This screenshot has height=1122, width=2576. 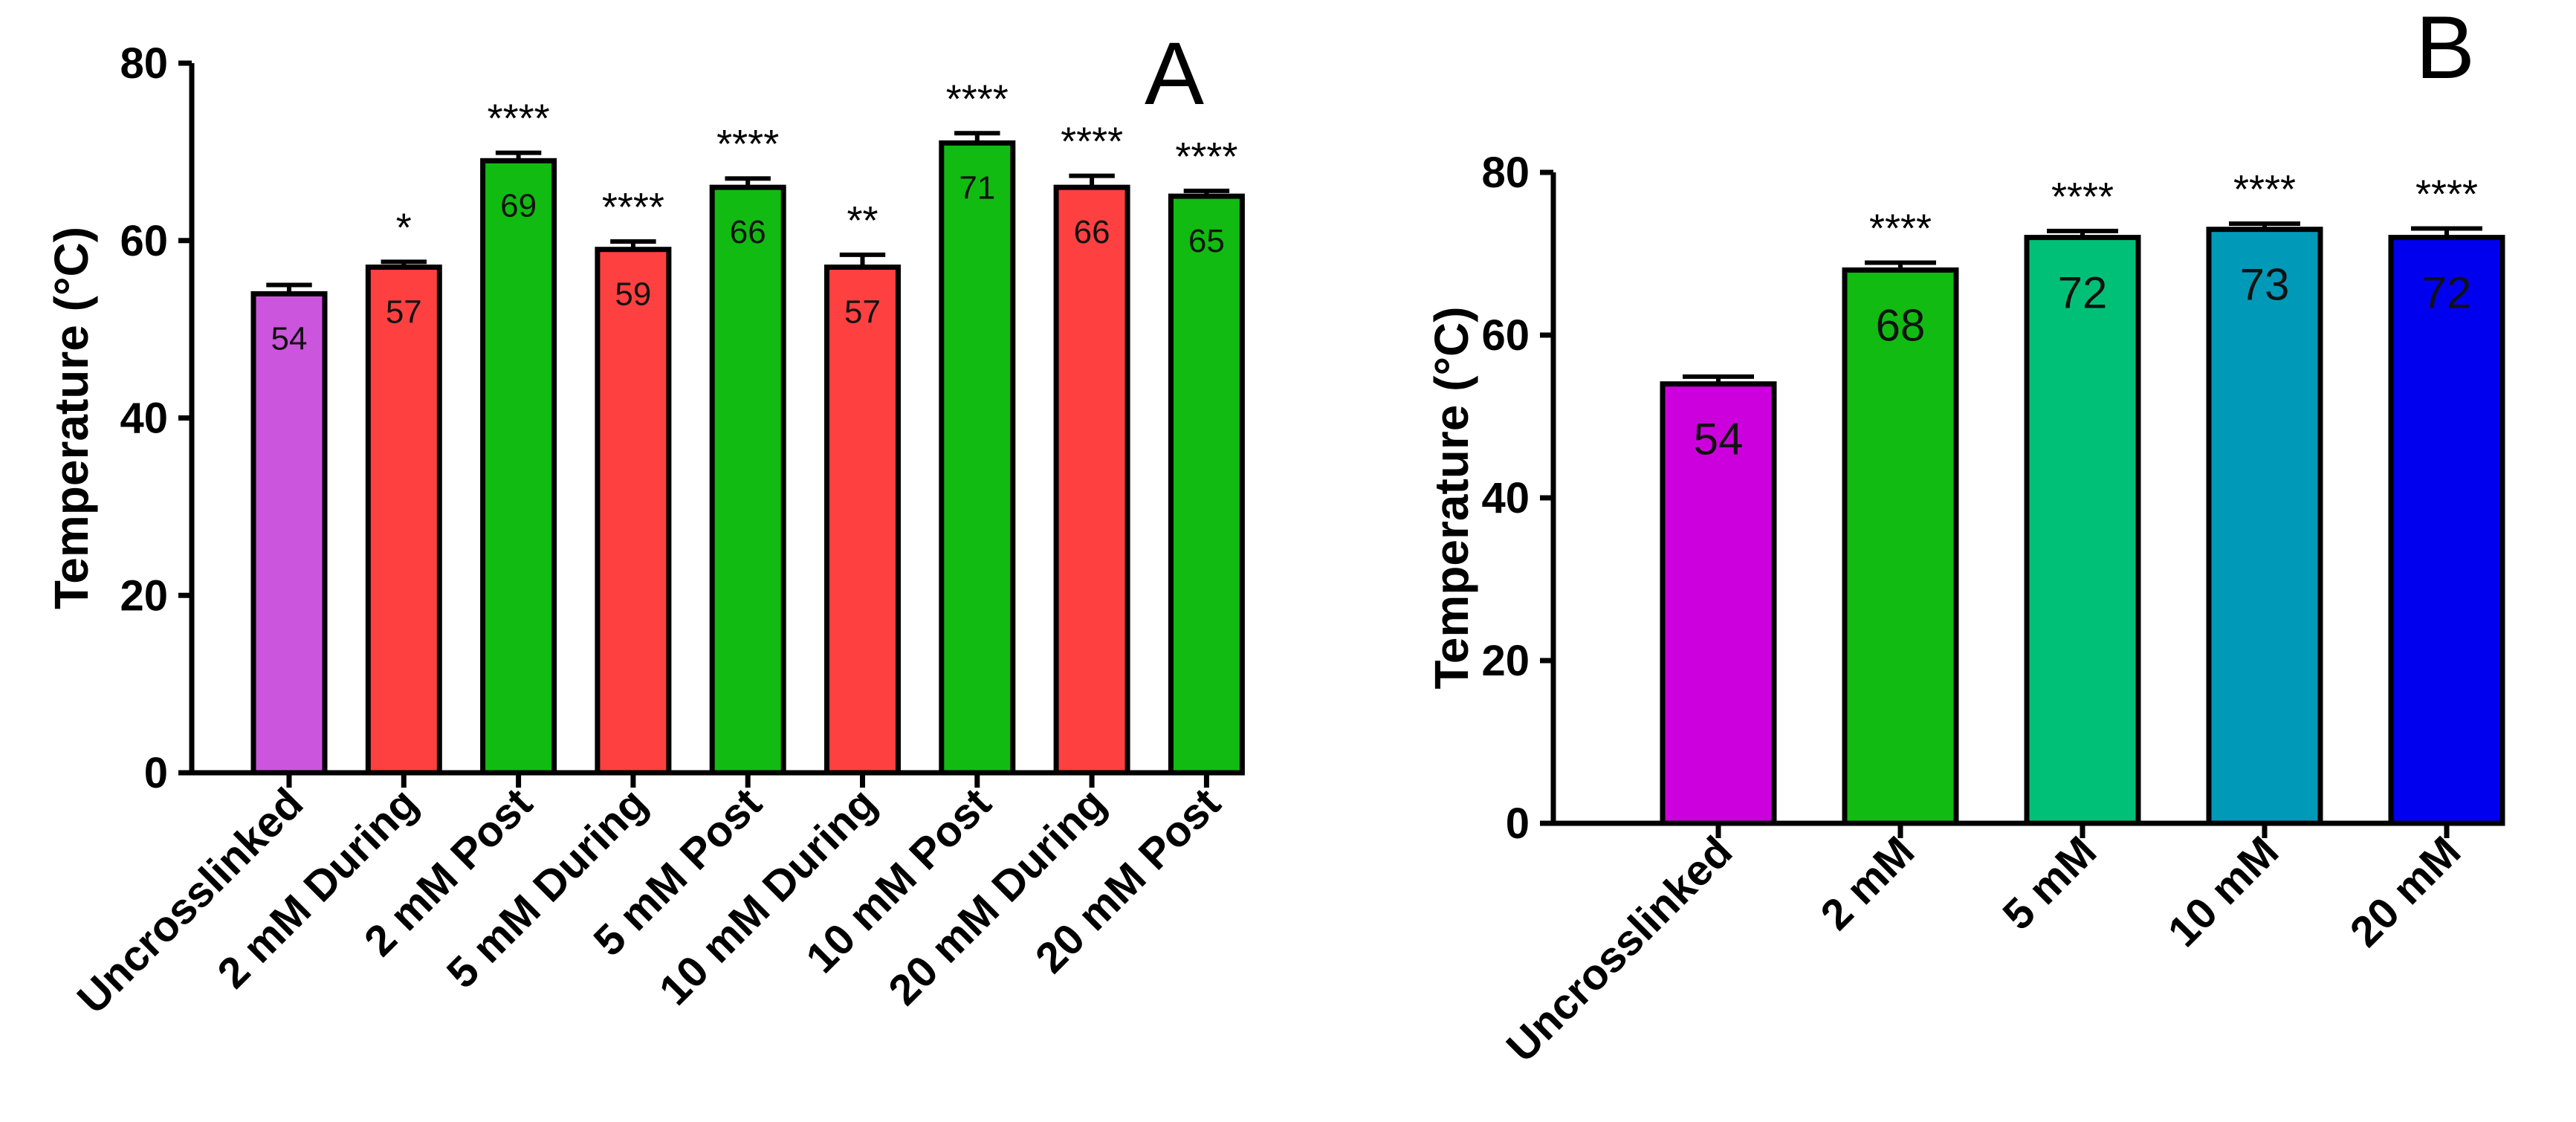 What do you see at coordinates (977, 187) in the screenshot?
I see `data-label: 71` at bounding box center [977, 187].